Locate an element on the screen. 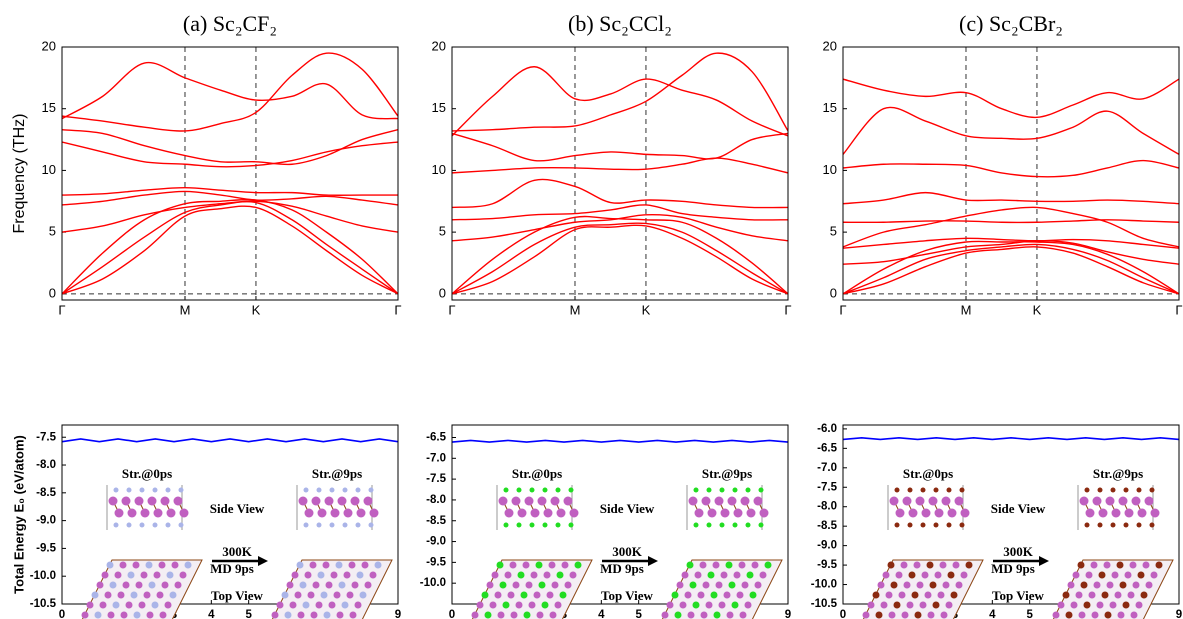 The width and height of the screenshot is (1183, 619). annotation: Side View is located at coordinates (237, 508).